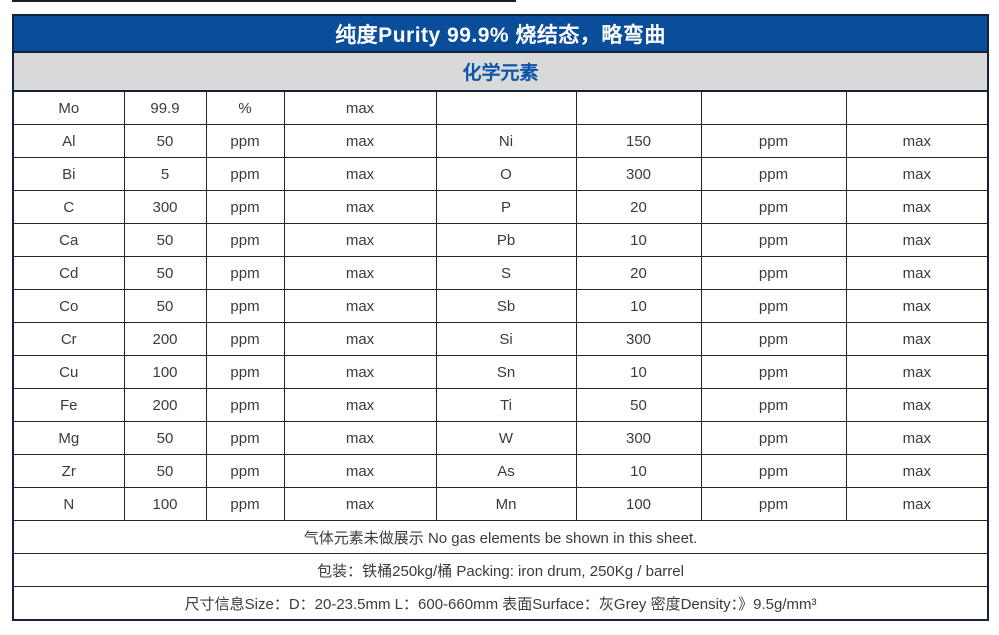  Describe the element at coordinates (506, 471) in the screenshot. I see `element-symbol-right: As` at that location.